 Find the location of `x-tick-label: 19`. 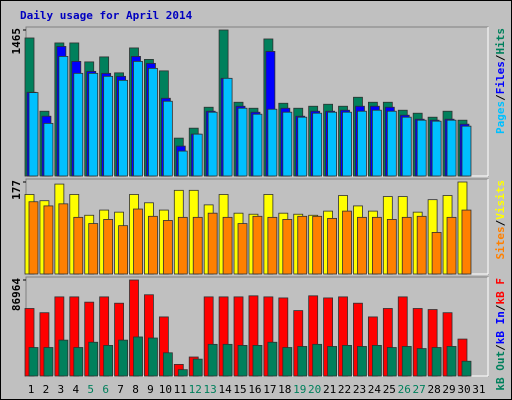

x-tick-label: 19 is located at coordinates (299, 389).